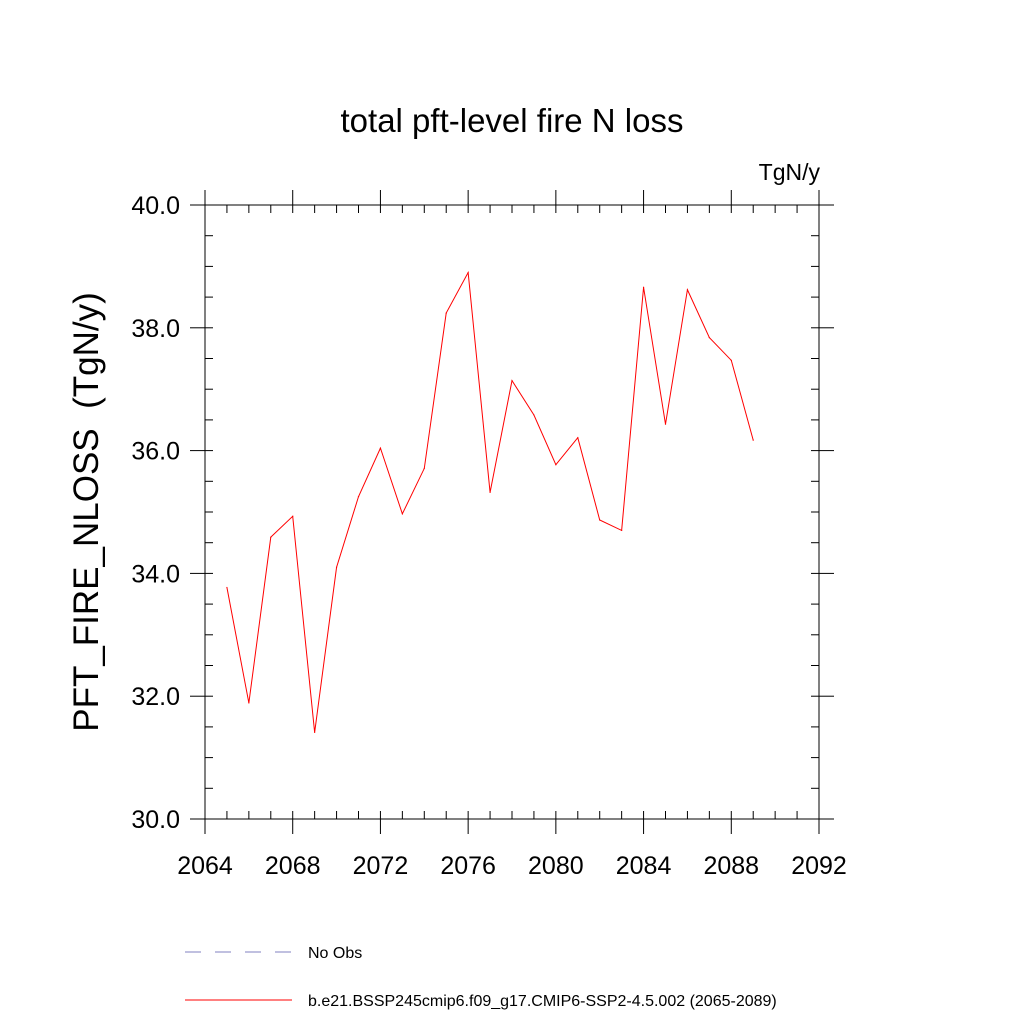 The image size is (1024, 1024). What do you see at coordinates (731, 866) in the screenshot?
I see `x-tick-label: 2088` at bounding box center [731, 866].